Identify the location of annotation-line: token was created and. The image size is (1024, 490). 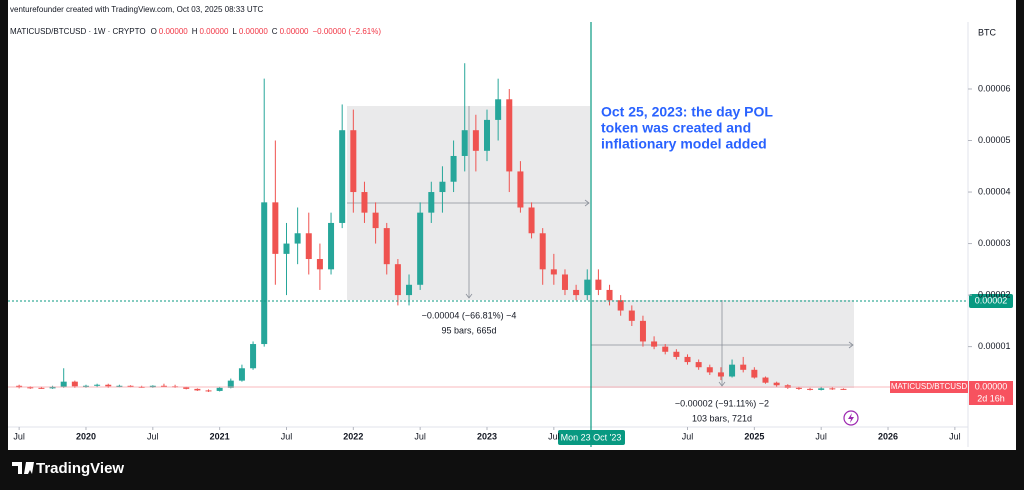
(676, 128).